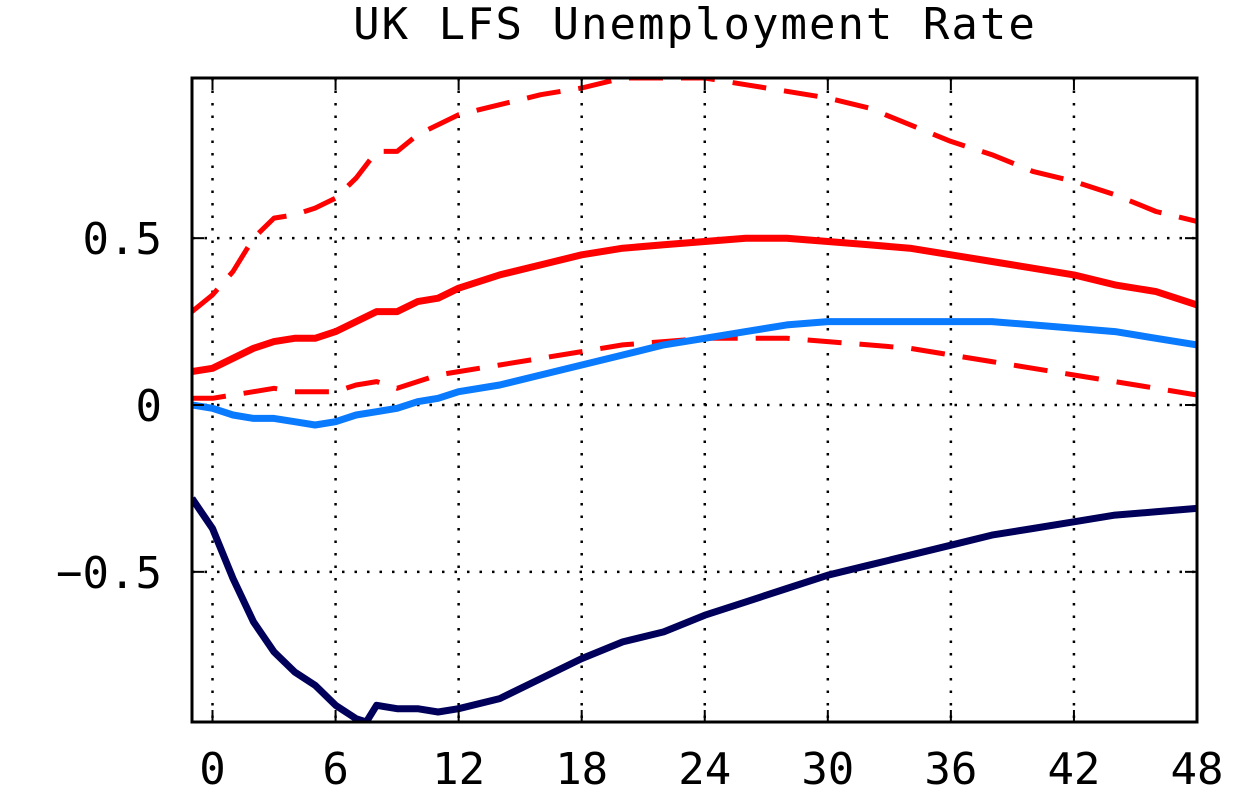 This screenshot has width=1234, height=804. I want to click on chart-title: UK LFS Unemployment Rate, so click(695, 25).